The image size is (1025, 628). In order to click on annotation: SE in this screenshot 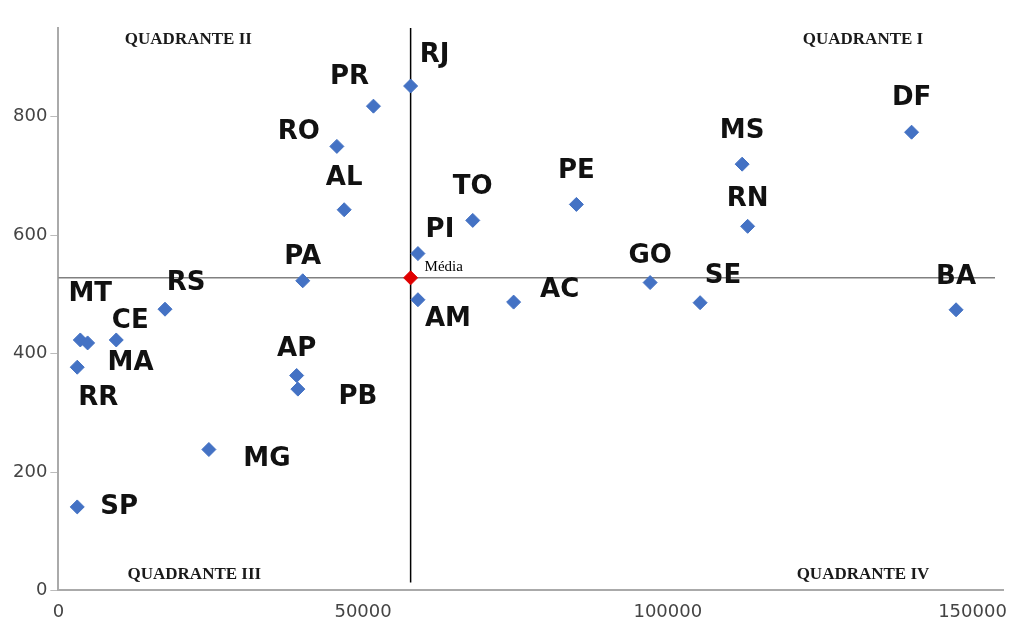, I will do `click(723, 274)`.